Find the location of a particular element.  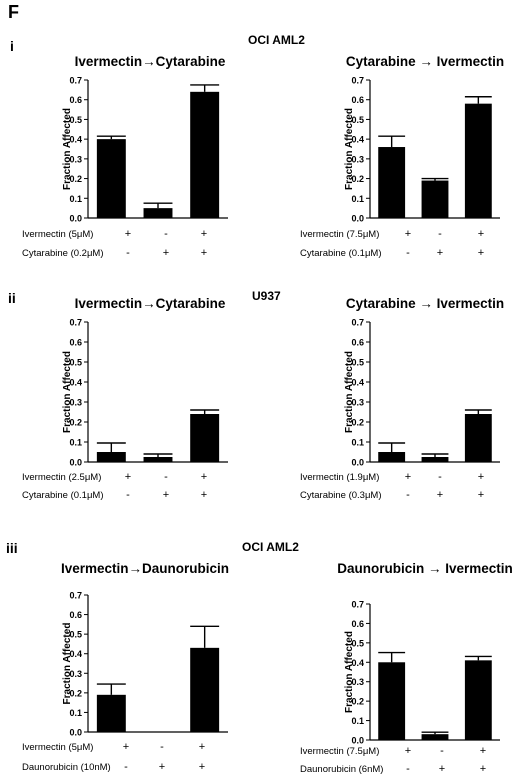

section-label-iii: iii is located at coordinates (12, 548).